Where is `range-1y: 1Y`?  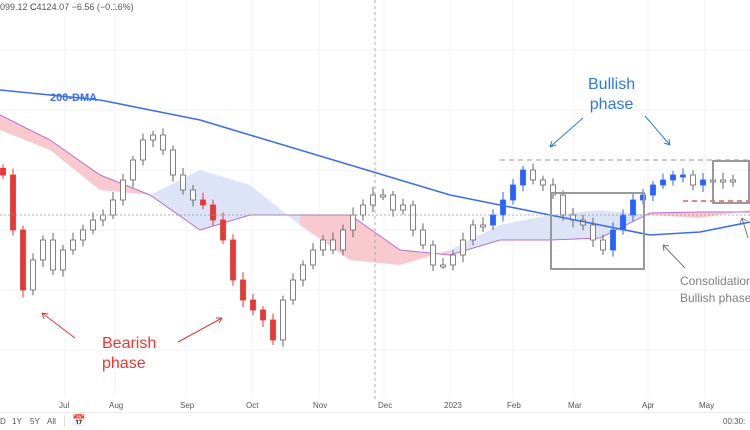 range-1y: 1Y is located at coordinates (17, 421).